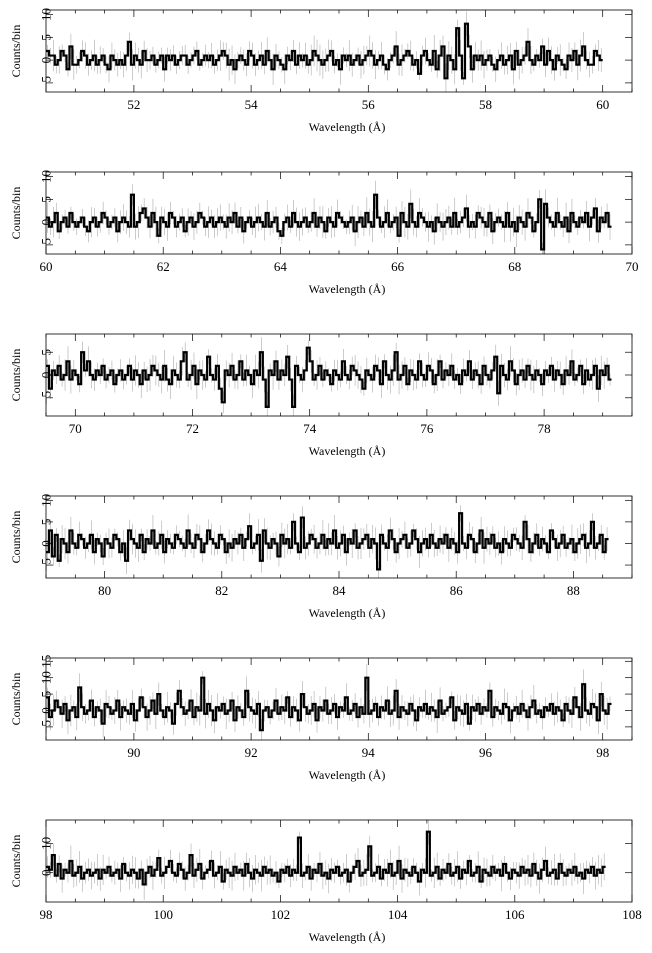 This screenshot has width=652, height=953. Describe the element at coordinates (251, 752) in the screenshot. I see `x-tick-label: 92` at that location.